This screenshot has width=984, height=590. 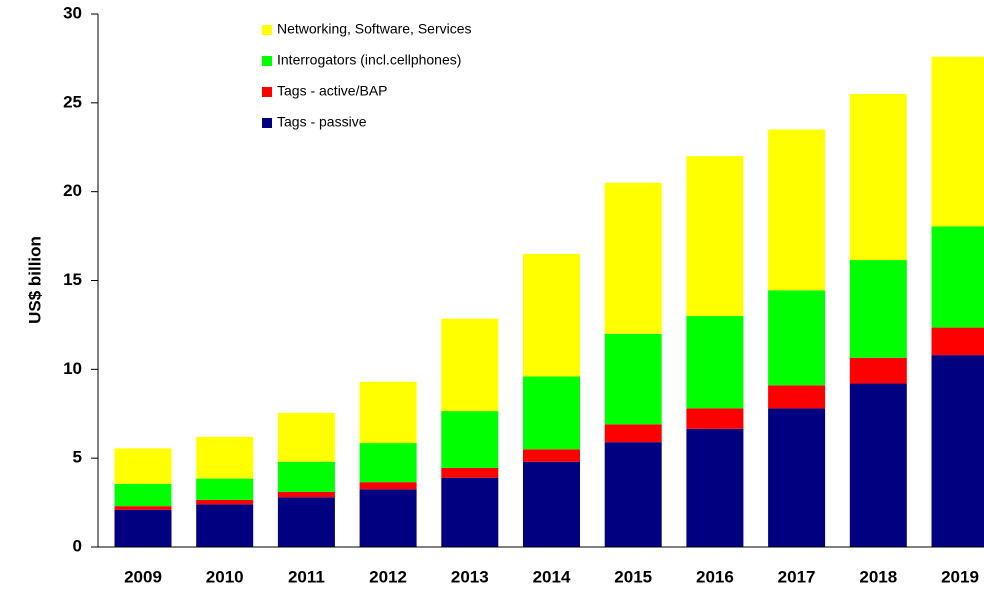 What do you see at coordinates (72, 190) in the screenshot?
I see `y-tick-label: 20` at bounding box center [72, 190].